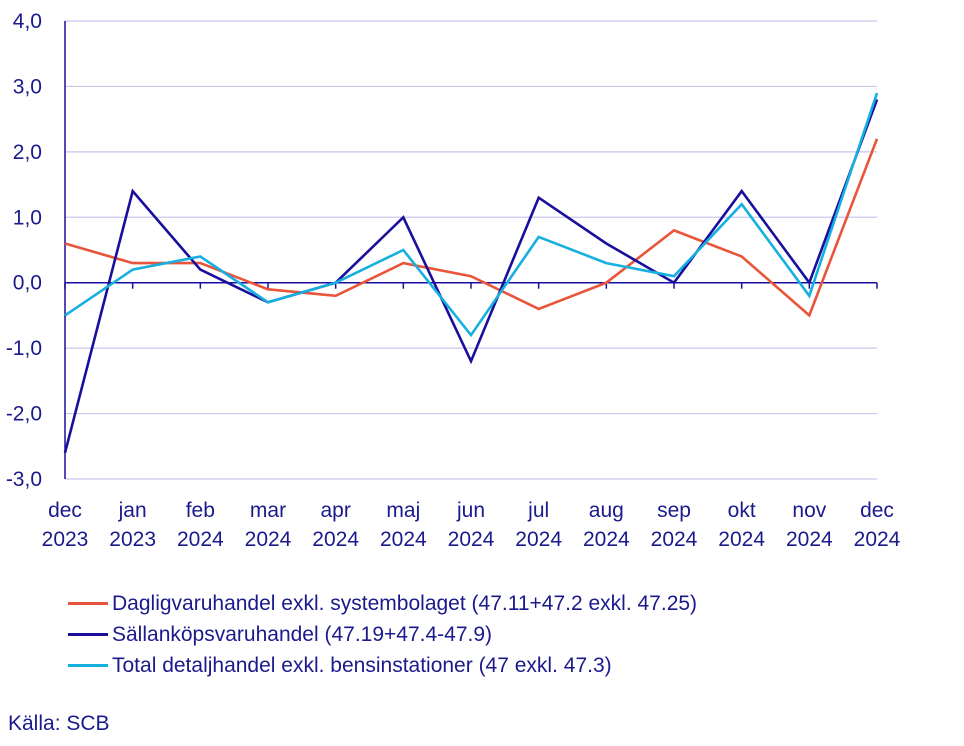 The width and height of the screenshot is (964, 746). Describe the element at coordinates (877, 525) in the screenshot. I see `x-tick-label: dec 2024` at that location.